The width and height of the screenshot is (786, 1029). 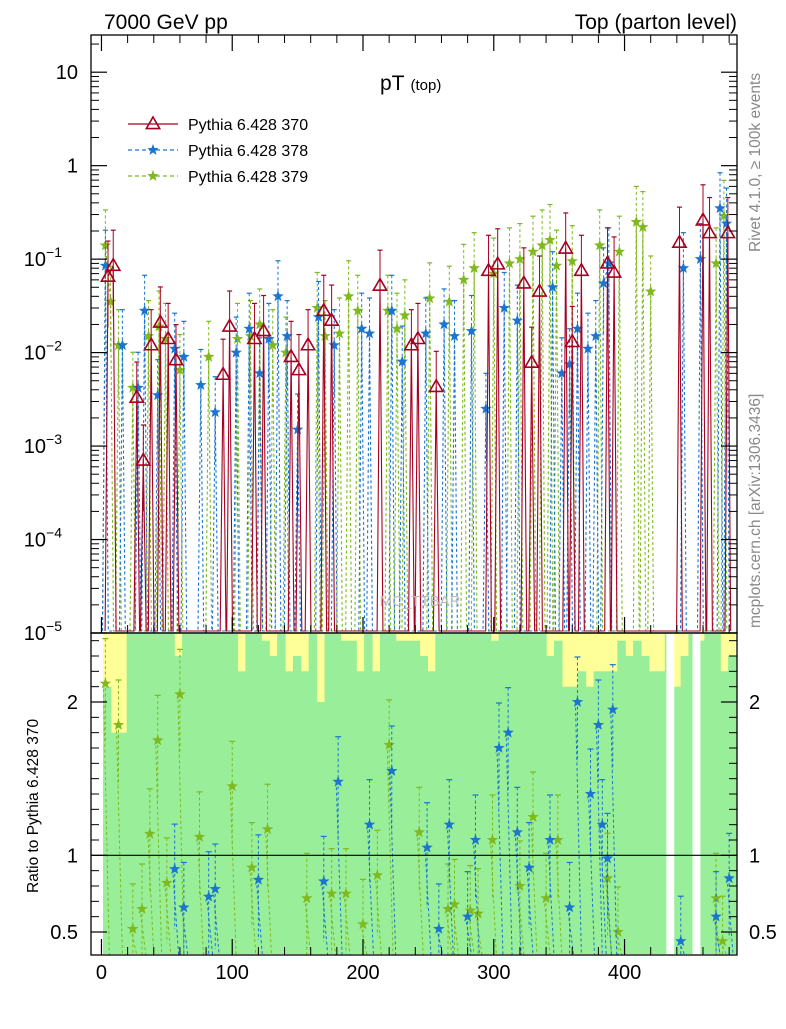 I want to click on ratio-tick-label: 1, so click(x=72, y=856).